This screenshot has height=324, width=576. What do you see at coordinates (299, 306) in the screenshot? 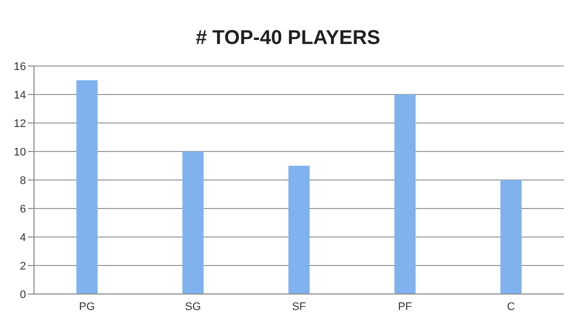
I see `x-tick-label: SF` at bounding box center [299, 306].